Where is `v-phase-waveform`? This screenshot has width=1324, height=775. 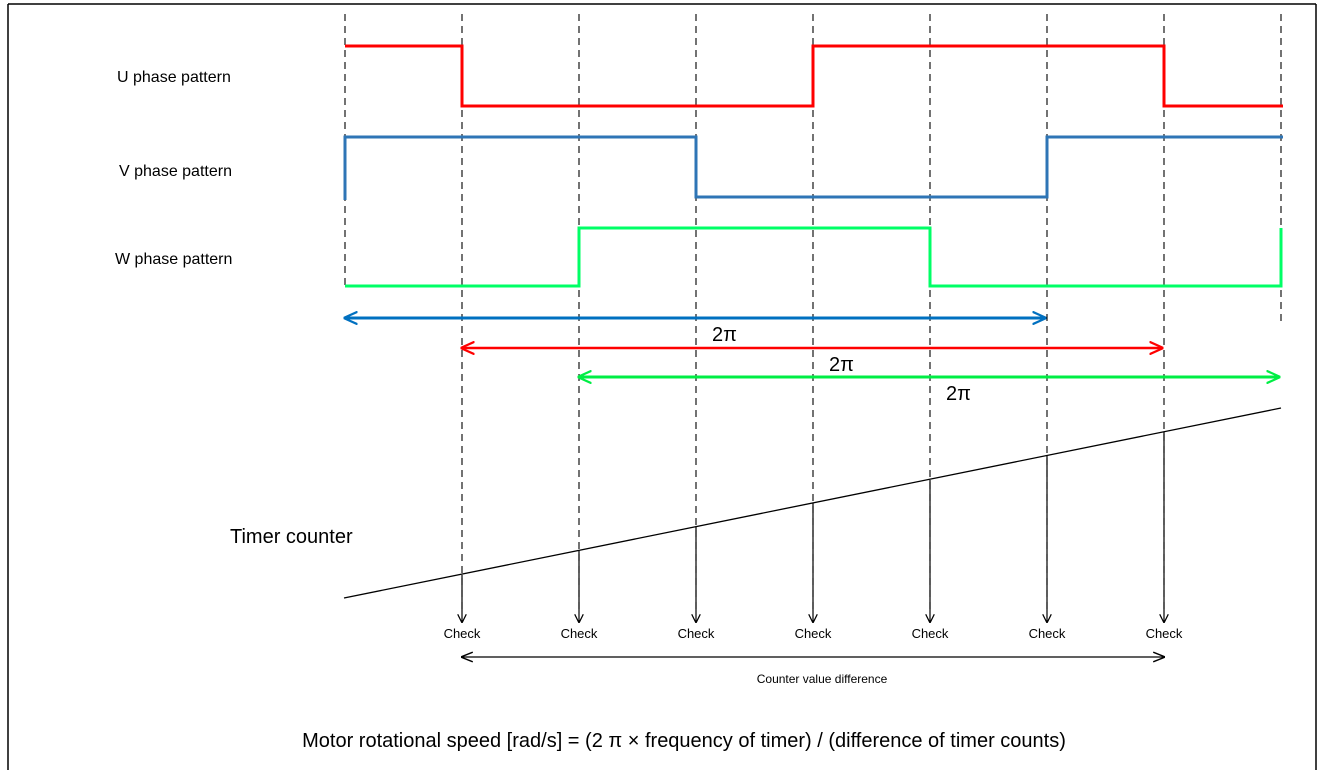
v-phase-waveform is located at coordinates (813, 167).